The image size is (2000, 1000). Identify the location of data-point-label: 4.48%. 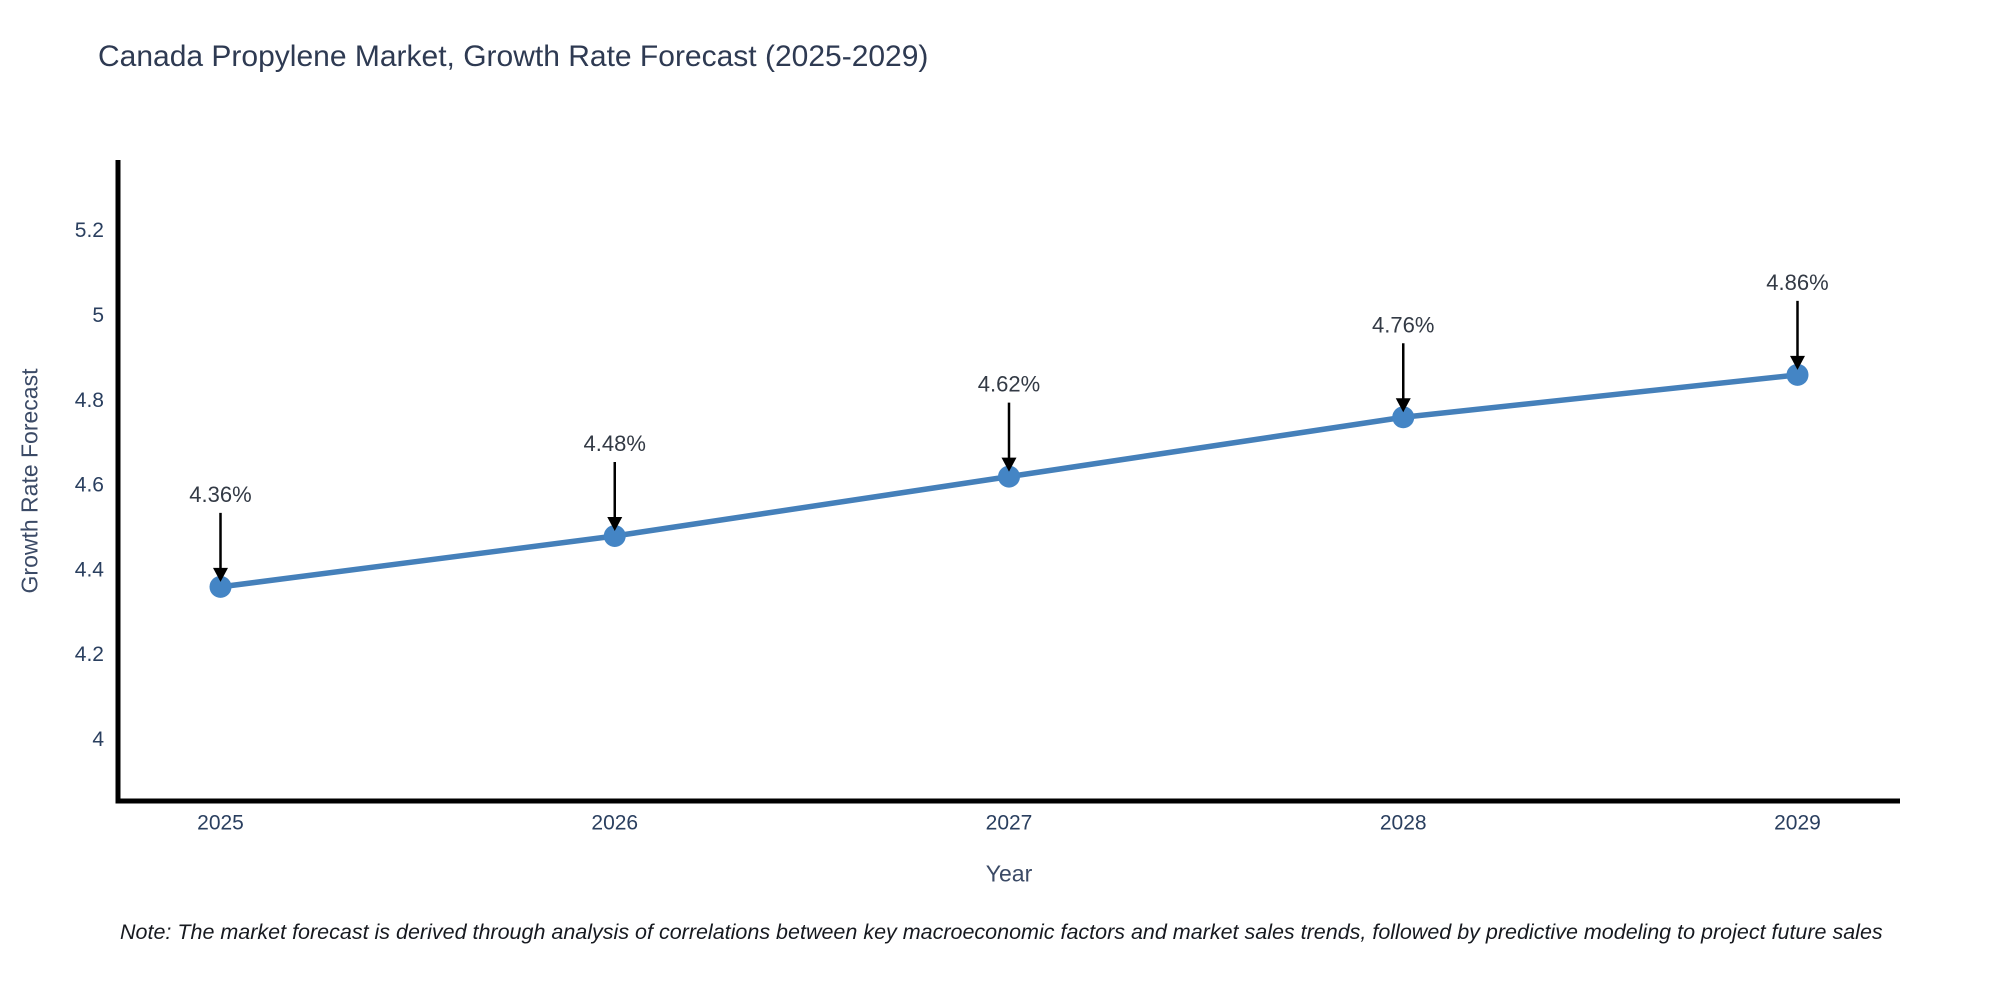
(615, 443).